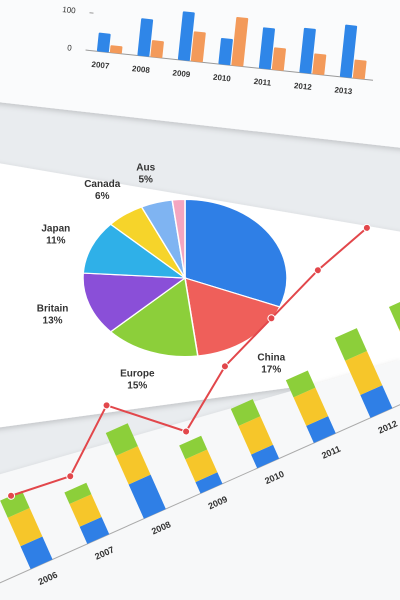  I want to click on slice-label: Aus, so click(145, 168).